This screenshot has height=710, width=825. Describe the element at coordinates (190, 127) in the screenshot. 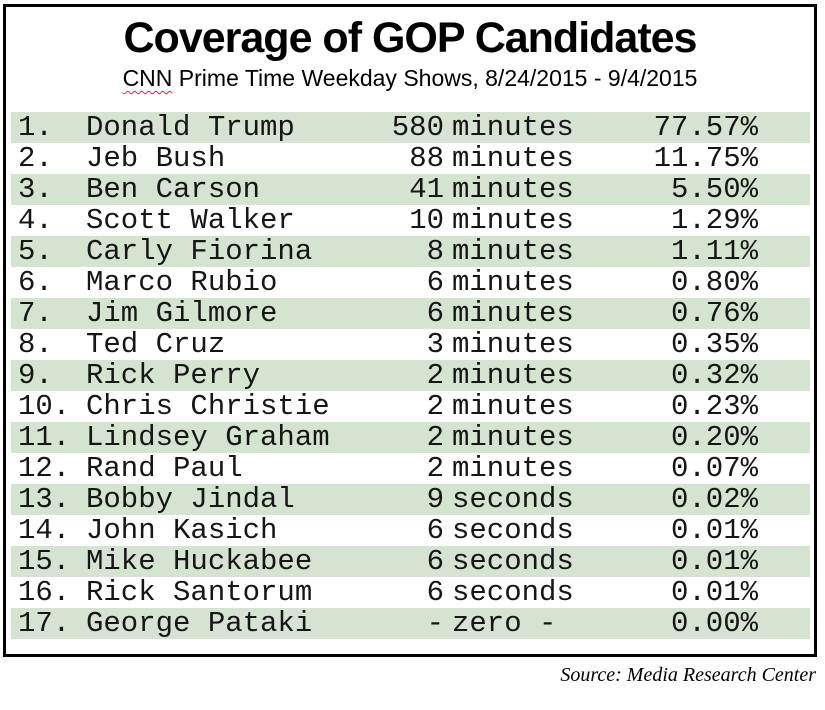

I see `candidate-name-cell: Donald Trump` at that location.